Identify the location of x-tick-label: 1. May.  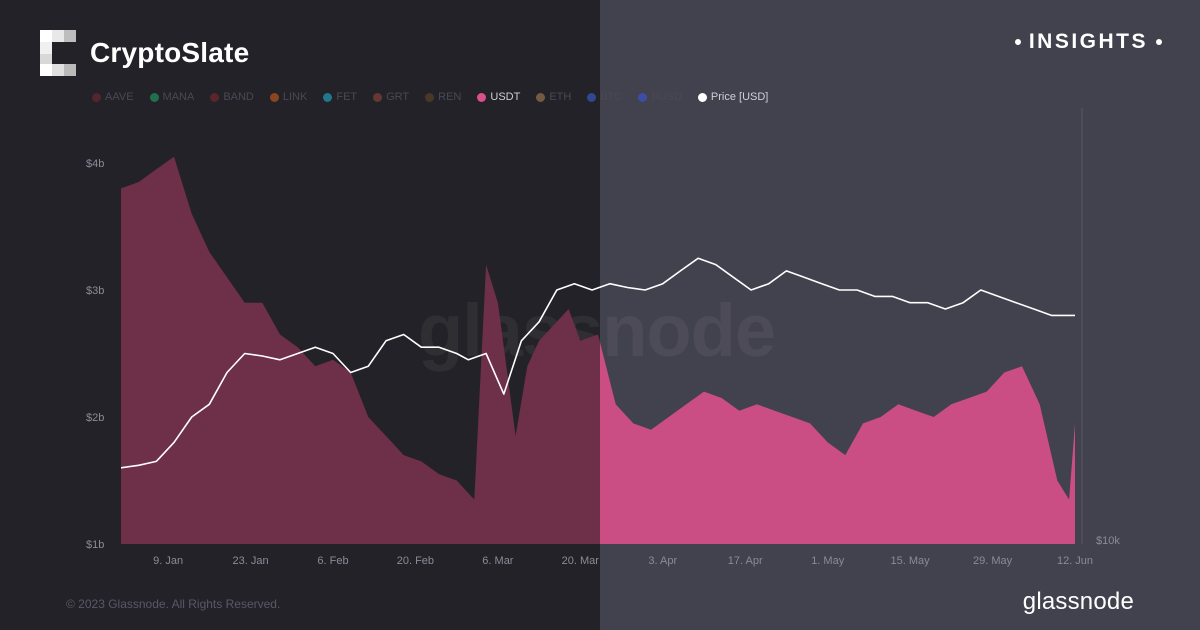
(828, 561).